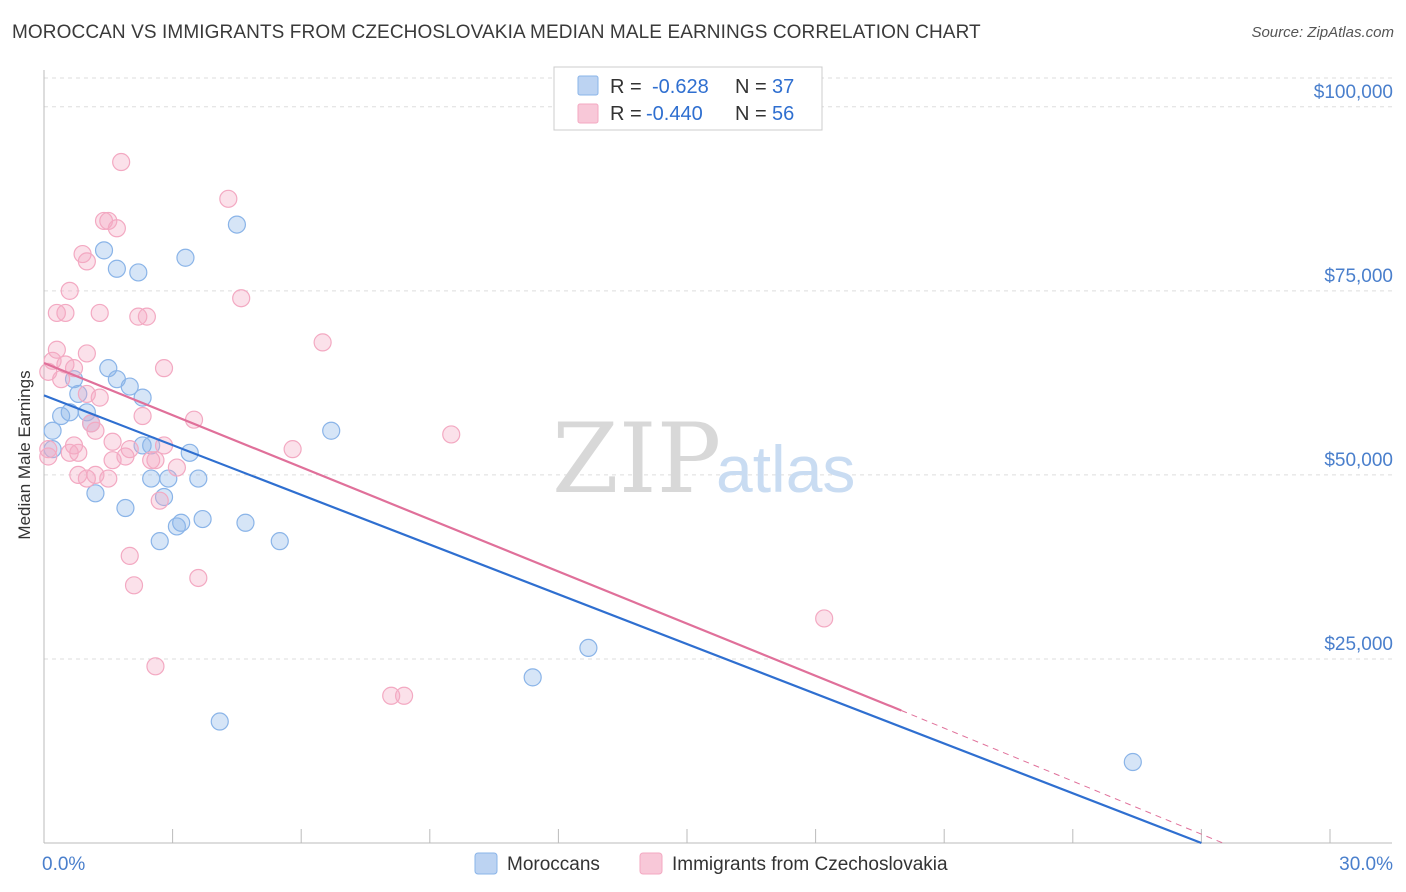 The width and height of the screenshot is (1406, 892). What do you see at coordinates (810, 864) in the screenshot?
I see `bottom-legend-label-czechoslovakia: Immigrants from Czechoslovakia` at bounding box center [810, 864].